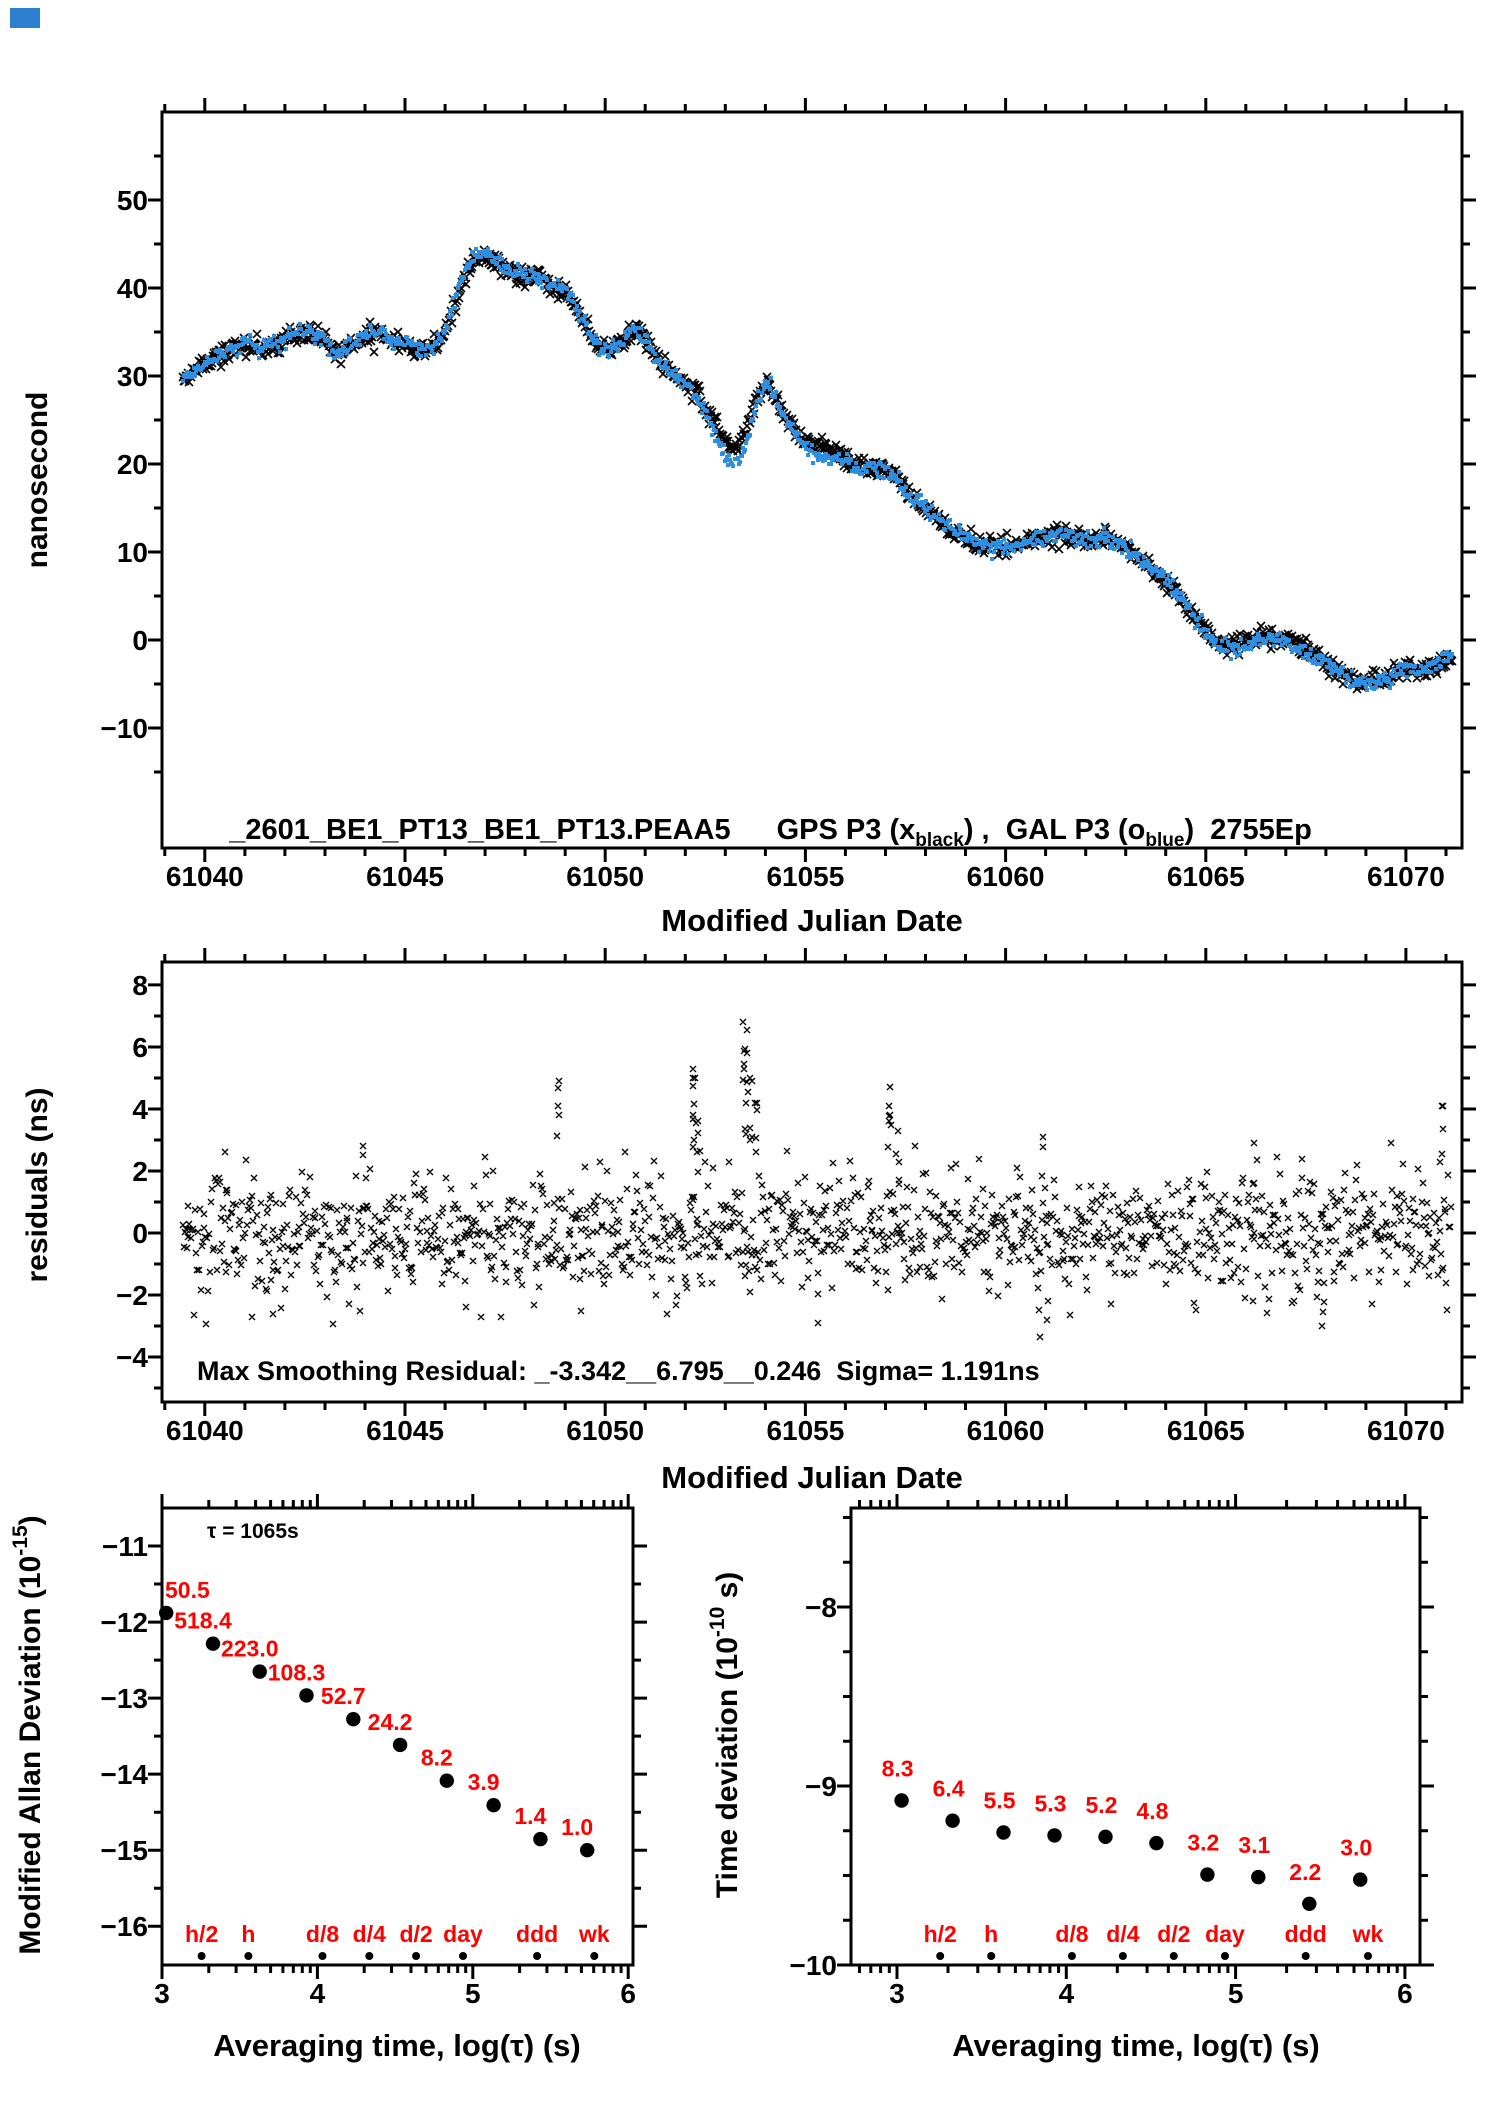  I want to click on mdev-chart-tau-label: h/2, so click(201, 1934).